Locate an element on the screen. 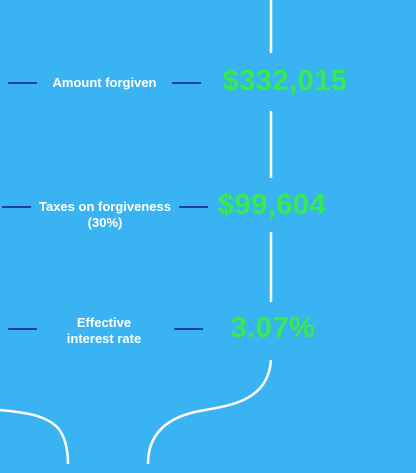  stat-label: Amount forgiven is located at coordinates (104, 82).